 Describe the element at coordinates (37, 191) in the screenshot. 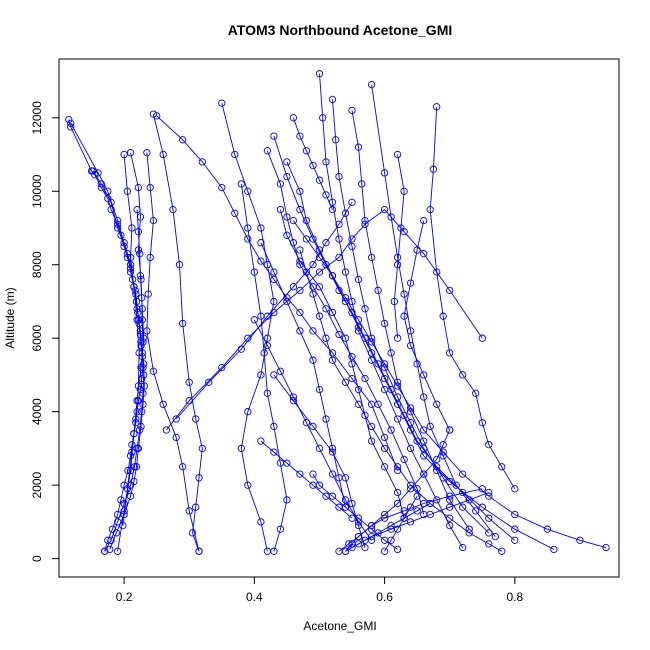

I see `y-tick-label: 10000` at that location.